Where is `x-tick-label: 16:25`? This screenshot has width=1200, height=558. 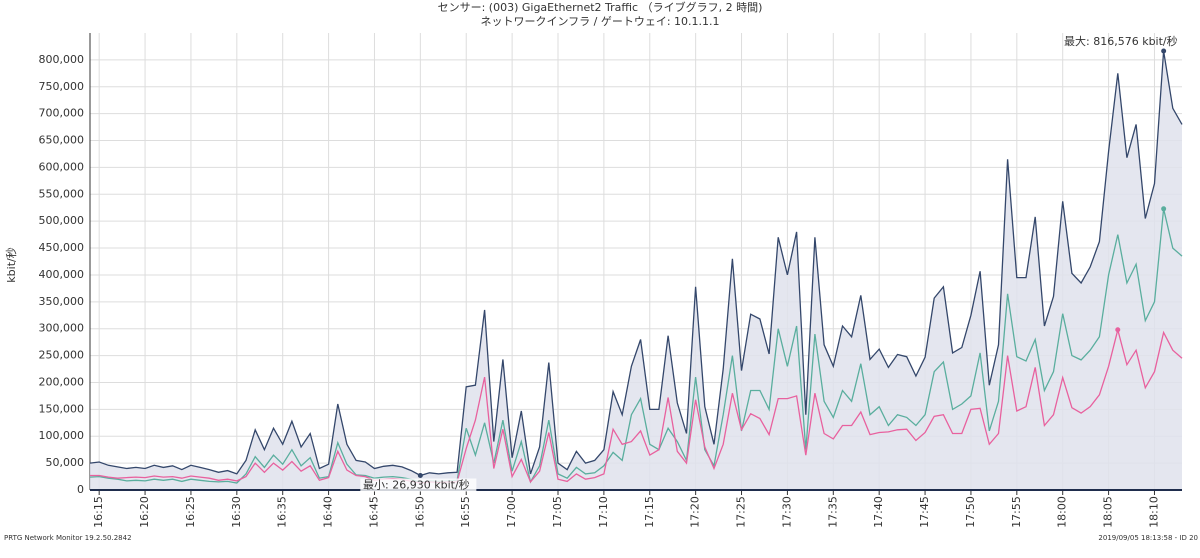
x-tick-label: 16:25 is located at coordinates (190, 512).